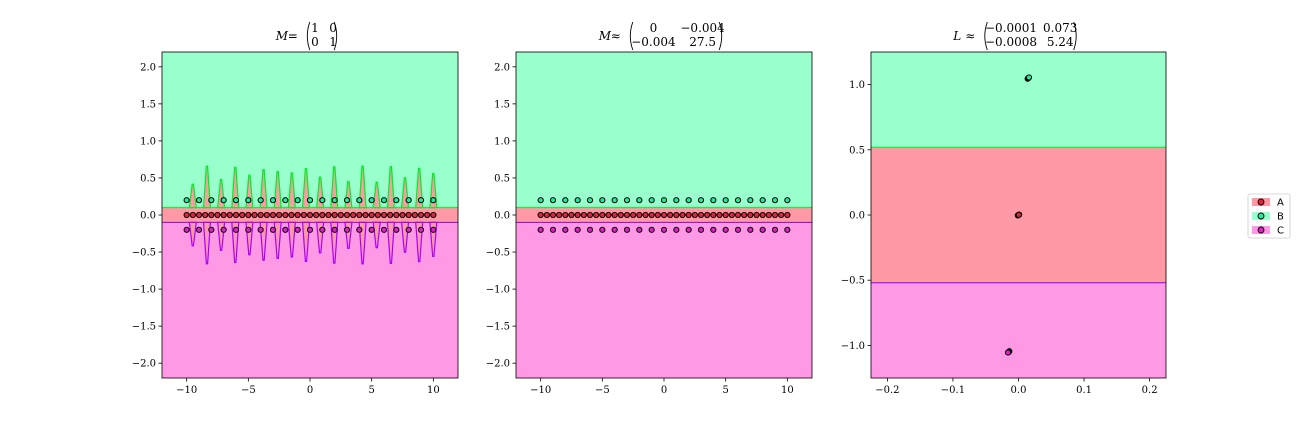 The image size is (1296, 432). I want to click on x-tick-label: 5, so click(725, 390).